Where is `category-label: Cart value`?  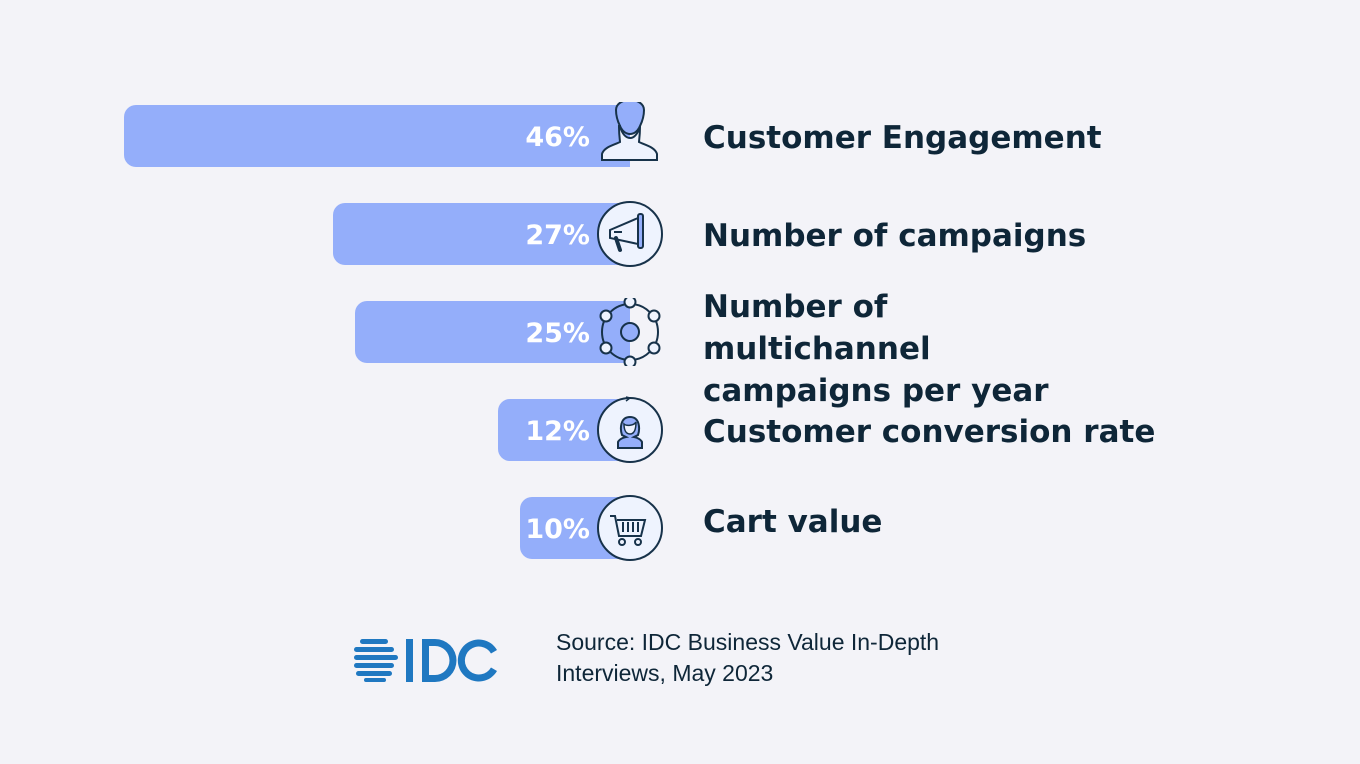
category-label: Cart value is located at coordinates (793, 522).